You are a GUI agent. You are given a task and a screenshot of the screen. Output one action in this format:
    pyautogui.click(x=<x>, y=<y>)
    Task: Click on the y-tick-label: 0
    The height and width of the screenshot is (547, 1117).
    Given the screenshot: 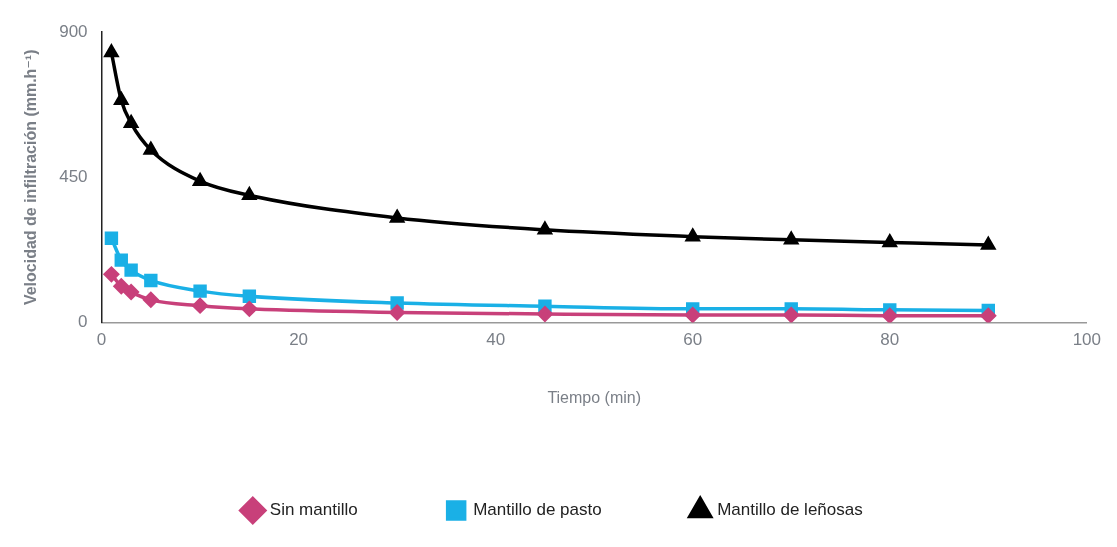 What is the action you would take?
    pyautogui.click(x=83, y=322)
    